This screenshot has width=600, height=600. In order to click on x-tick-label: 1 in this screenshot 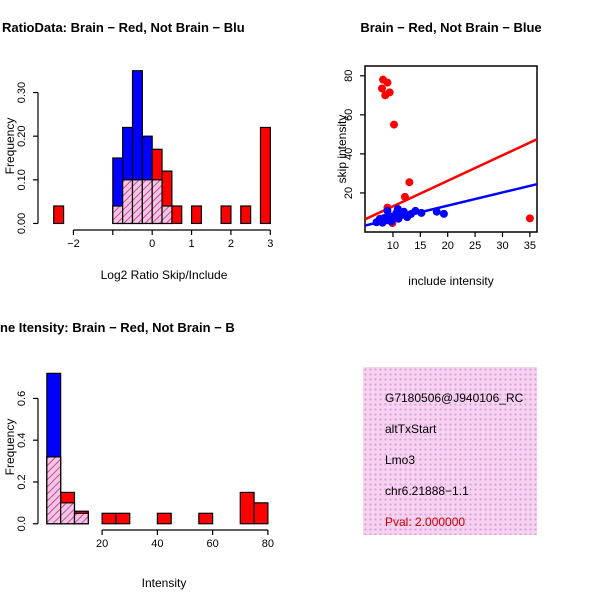, I will do `click(192, 244)`.